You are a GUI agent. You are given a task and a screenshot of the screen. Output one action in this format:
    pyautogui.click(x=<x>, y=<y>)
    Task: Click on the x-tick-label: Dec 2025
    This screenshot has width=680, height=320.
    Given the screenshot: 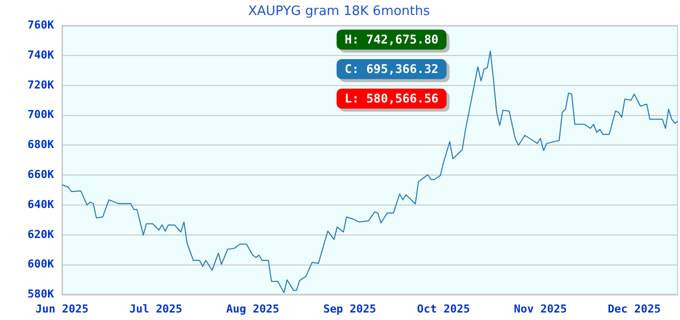 What is the action you would take?
    pyautogui.click(x=634, y=309)
    